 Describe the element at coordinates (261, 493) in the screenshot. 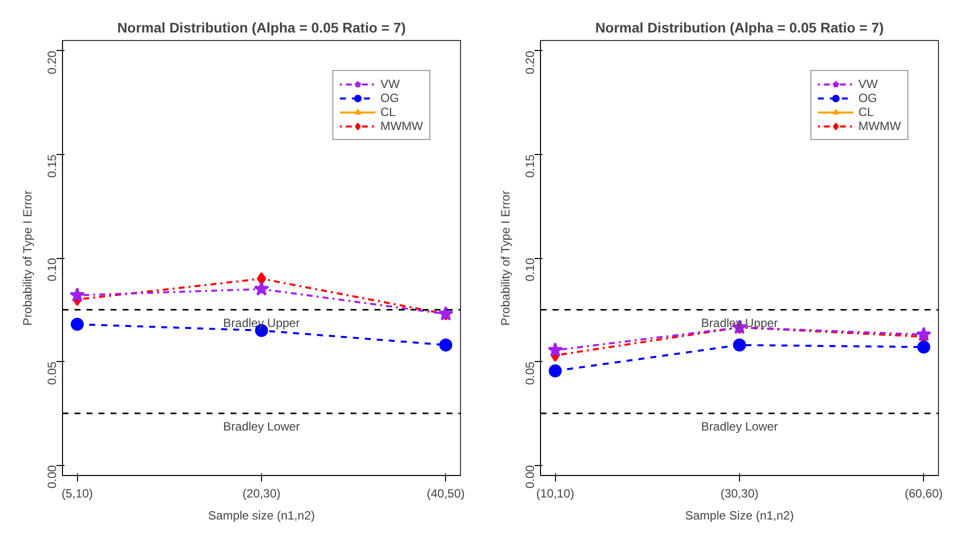

I see `x-tick-label: (20,30)` at that location.